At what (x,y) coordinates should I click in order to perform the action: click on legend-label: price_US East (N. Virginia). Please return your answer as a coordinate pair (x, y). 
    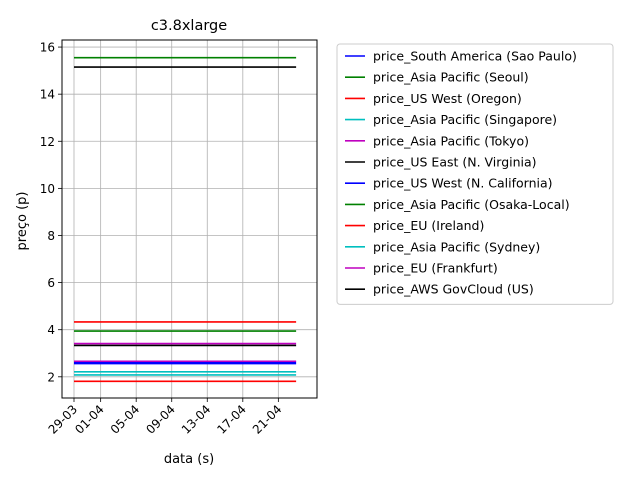
    Looking at the image, I should click on (455, 162).